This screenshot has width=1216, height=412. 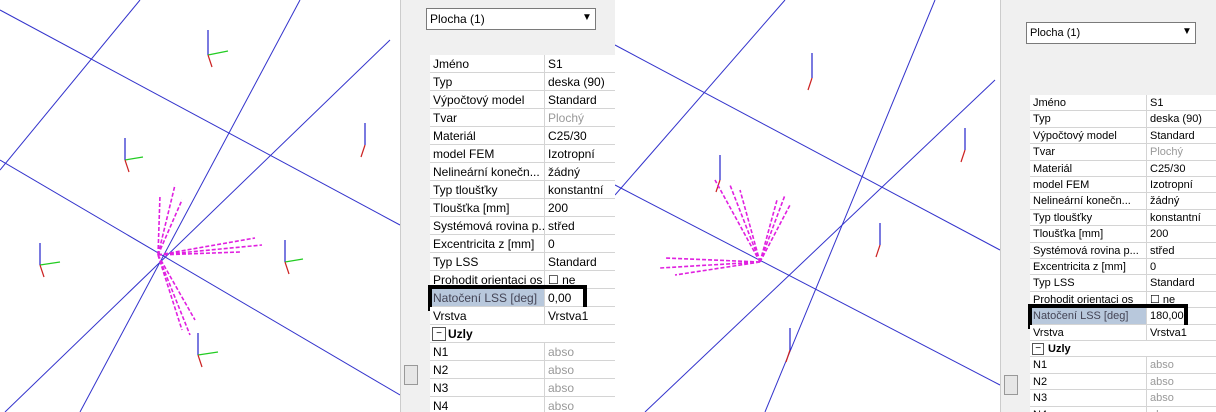 What do you see at coordinates (487, 280) in the screenshot?
I see `property-label: Prohodit orientaci os` at bounding box center [487, 280].